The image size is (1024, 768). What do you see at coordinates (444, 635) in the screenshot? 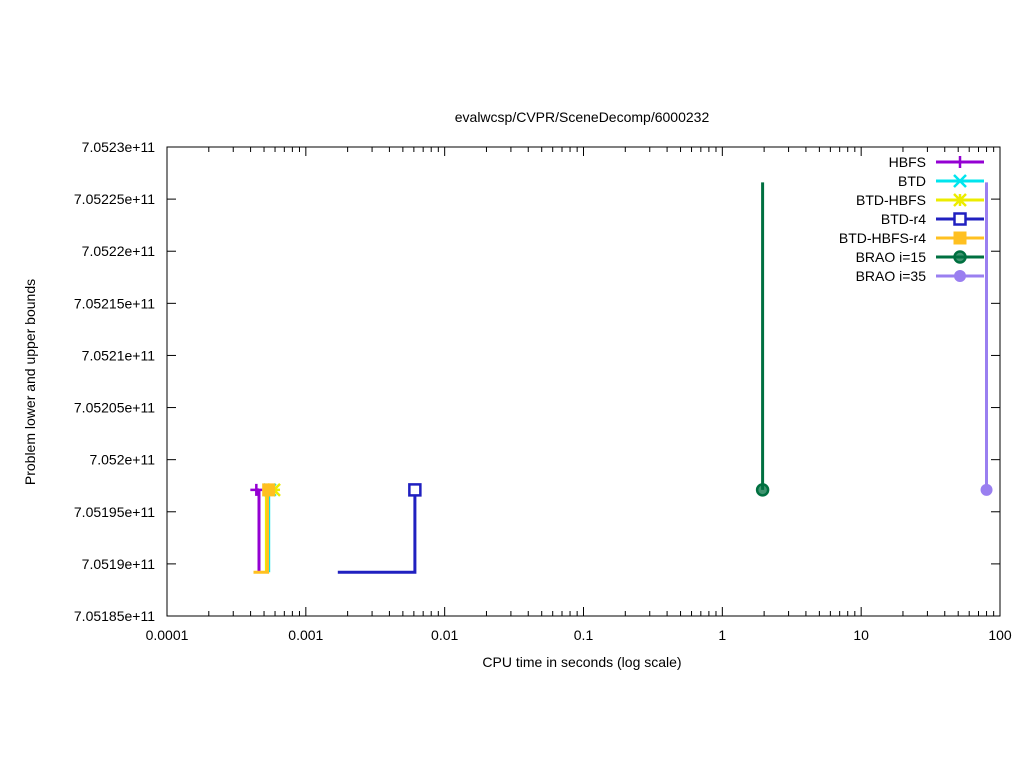
I see `x-tick-label: 0.01` at bounding box center [444, 635].